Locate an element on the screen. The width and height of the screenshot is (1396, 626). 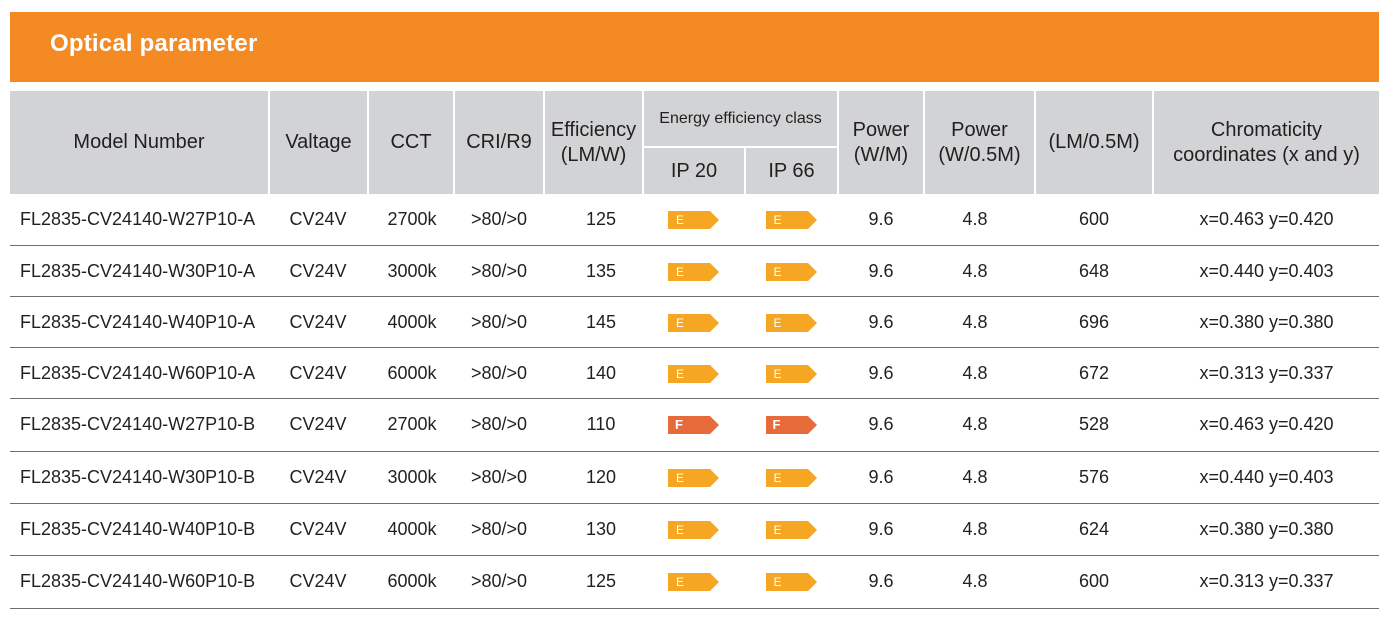
header-cri-label: CRI/R9 is located at coordinates (499, 142).